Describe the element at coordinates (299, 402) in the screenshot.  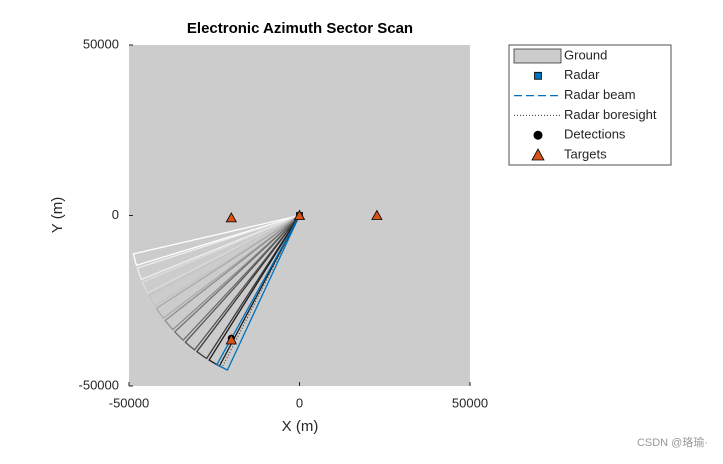
I see `x-tick-label: 0` at that location.